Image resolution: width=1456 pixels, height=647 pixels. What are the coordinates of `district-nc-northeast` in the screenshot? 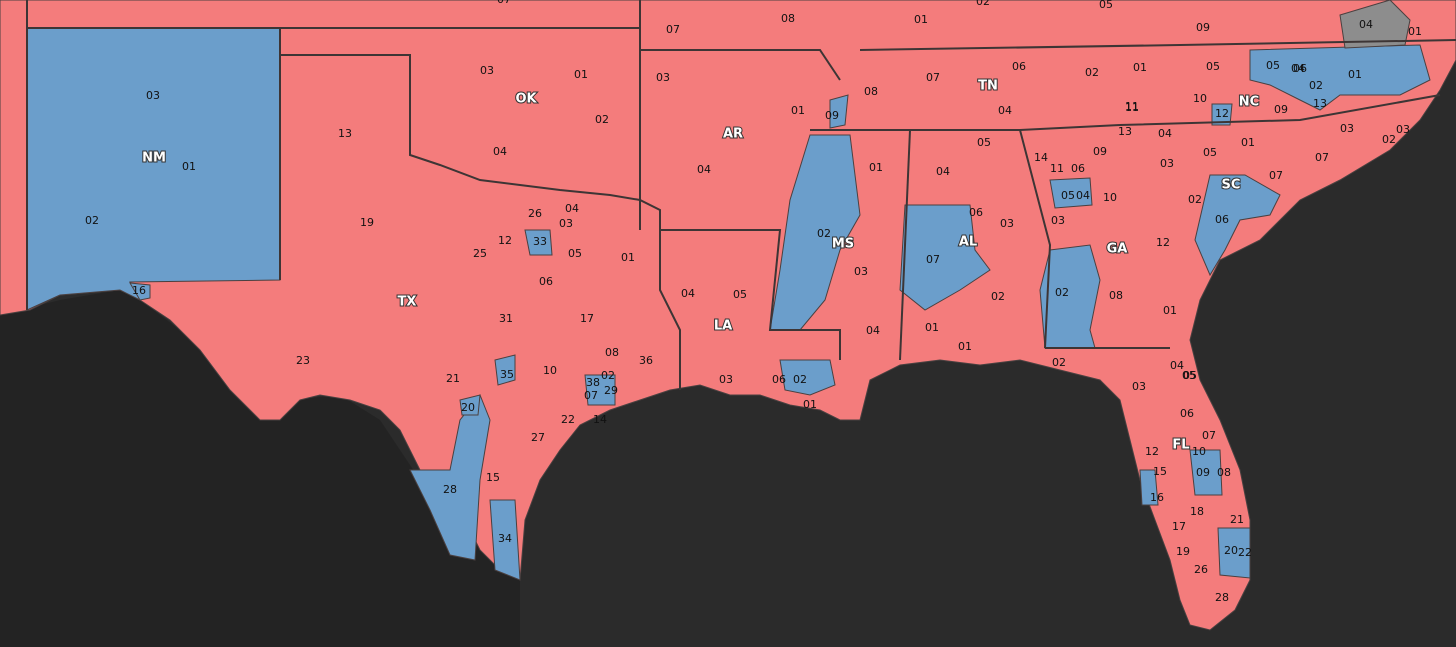 It's located at (1340, 77).